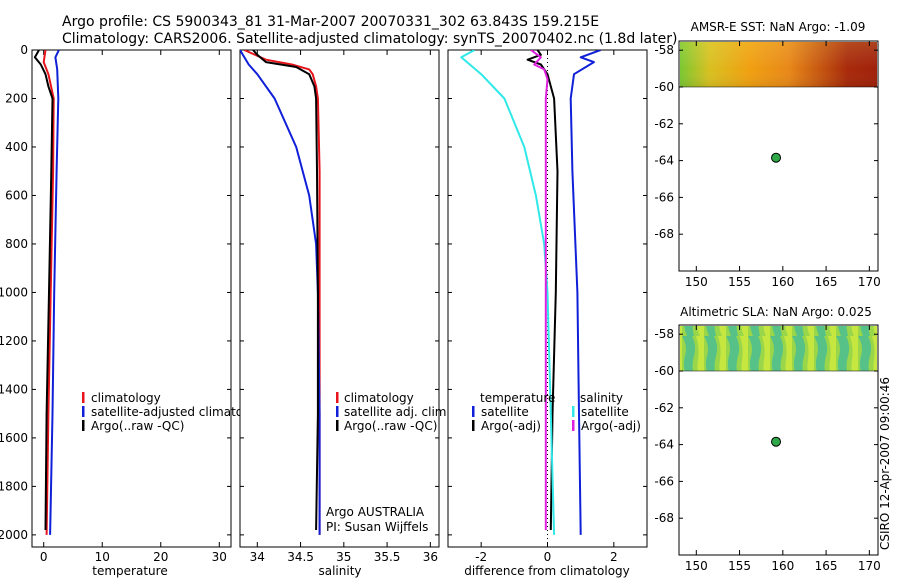 This screenshot has height=580, width=900. I want to click on legend-label-satellite-adj: satellite adj. clim., so click(397, 412).